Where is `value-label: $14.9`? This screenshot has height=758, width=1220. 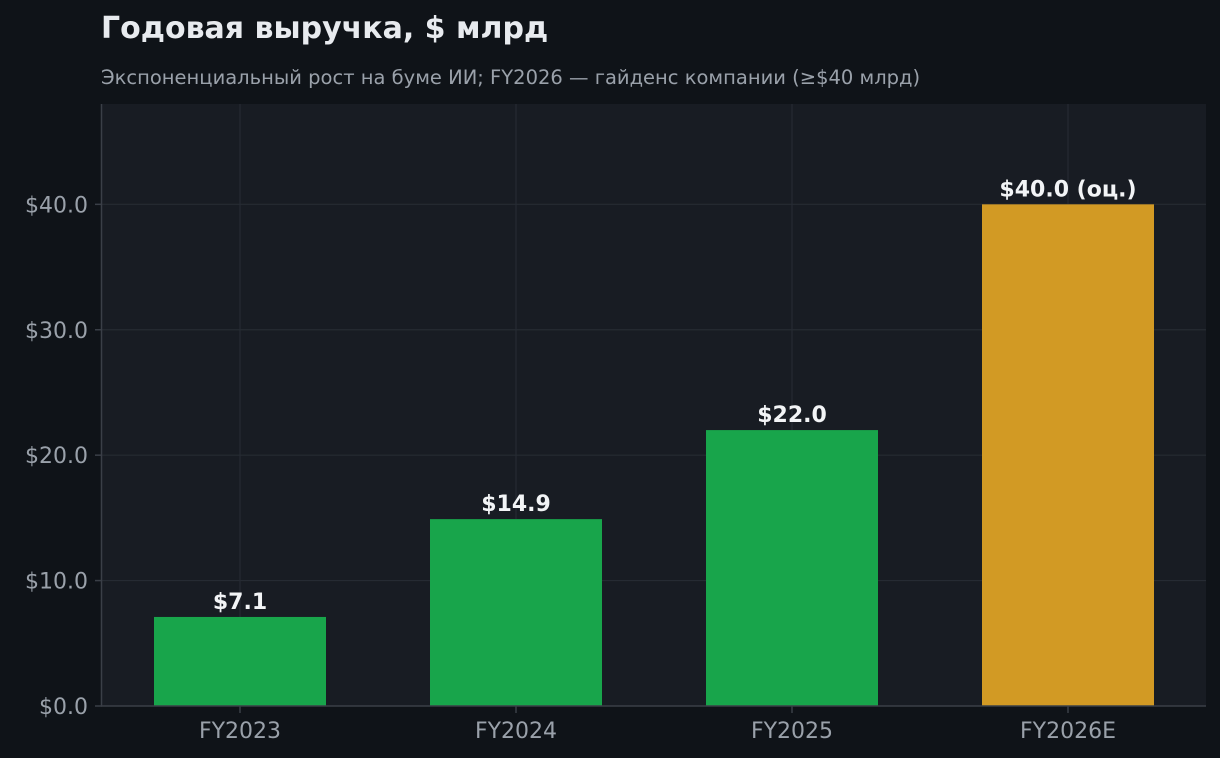 value-label: $14.9 is located at coordinates (516, 504).